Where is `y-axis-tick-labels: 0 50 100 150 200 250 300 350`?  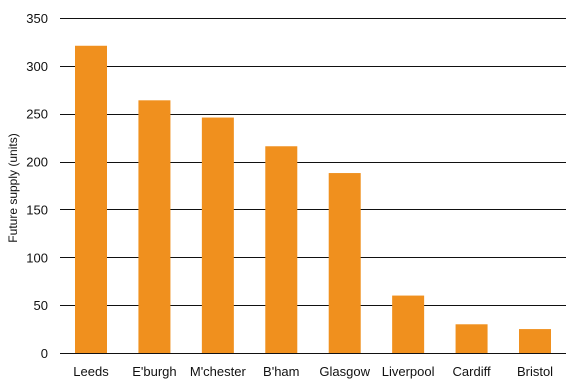
y-axis-tick-labels: 0 50 100 150 200 250 300 350 is located at coordinates (37, 186).